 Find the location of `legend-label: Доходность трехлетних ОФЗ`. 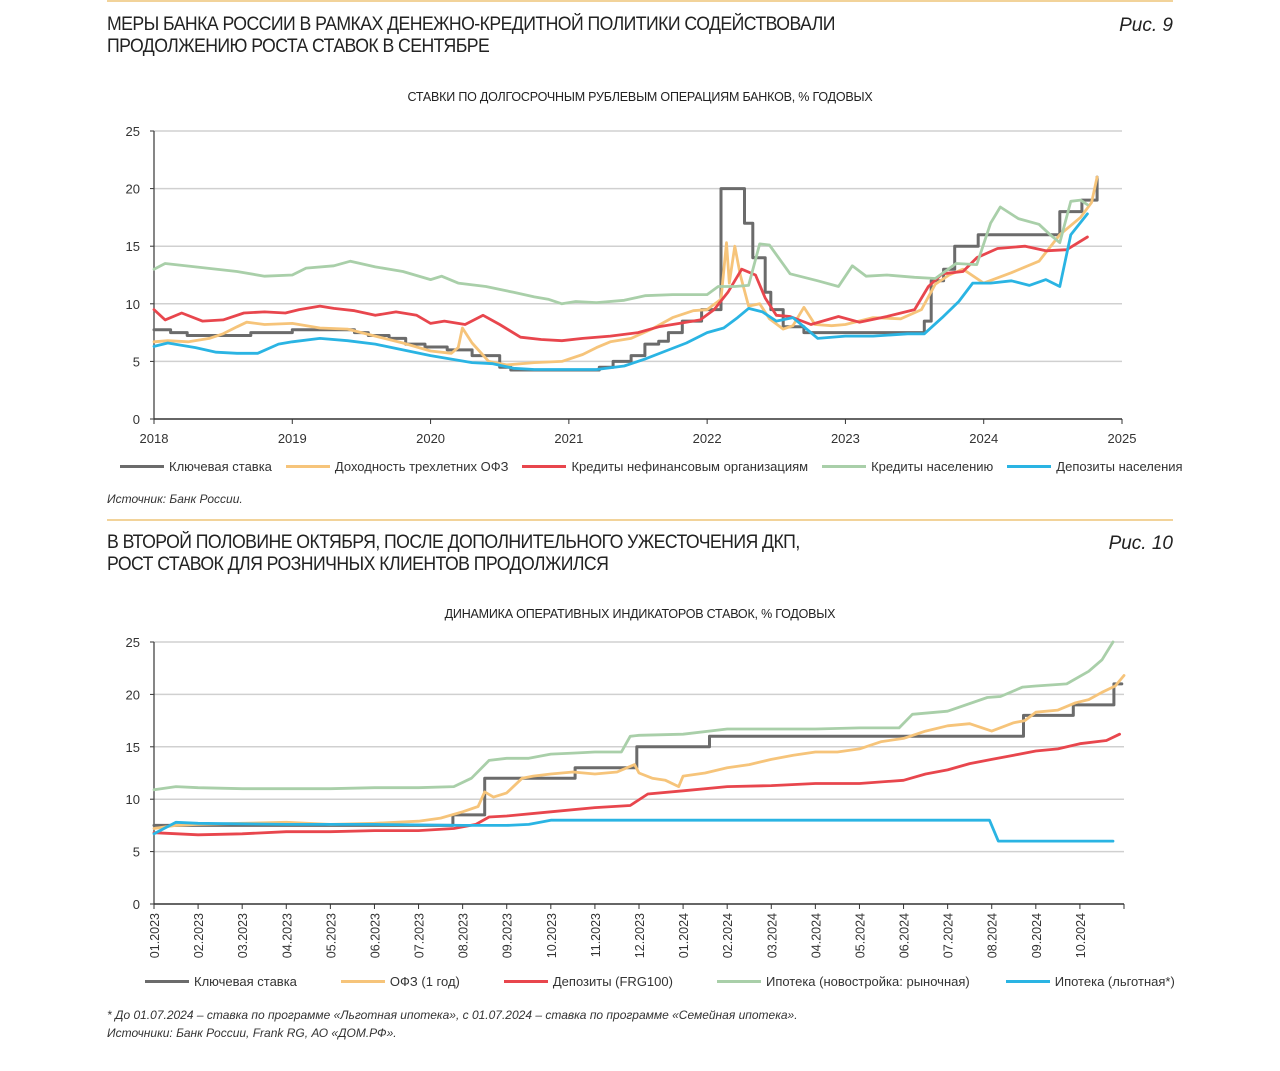

legend-label: Доходность трехлетних ОФЗ is located at coordinates (421, 466).